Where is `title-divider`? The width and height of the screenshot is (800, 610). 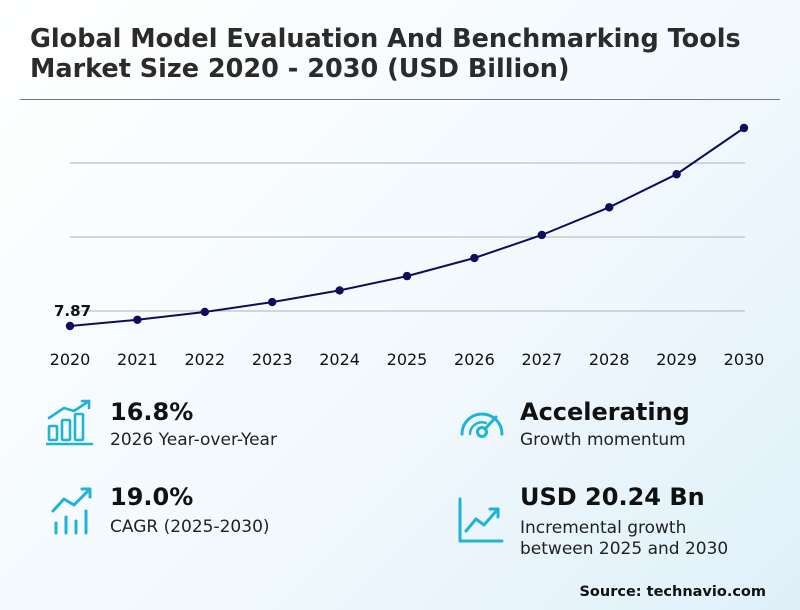
title-divider is located at coordinates (400, 99).